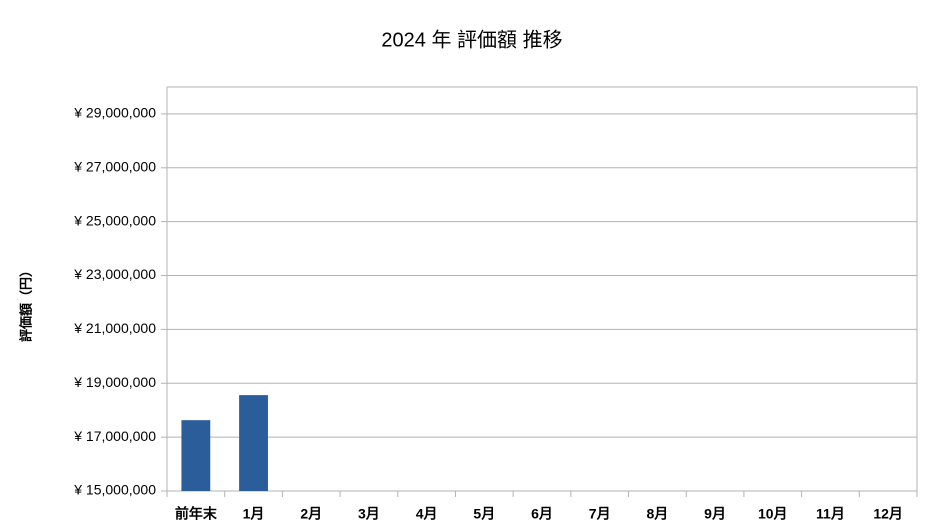 Image resolution: width=944 pixels, height=530 pixels. I want to click on x-tick-label: 11月, so click(830, 514).